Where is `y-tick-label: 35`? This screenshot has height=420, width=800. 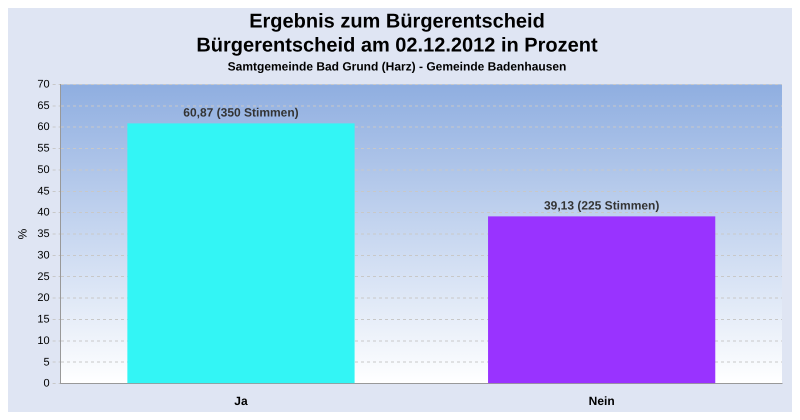
y-tick-label: 35 is located at coordinates (43, 234).